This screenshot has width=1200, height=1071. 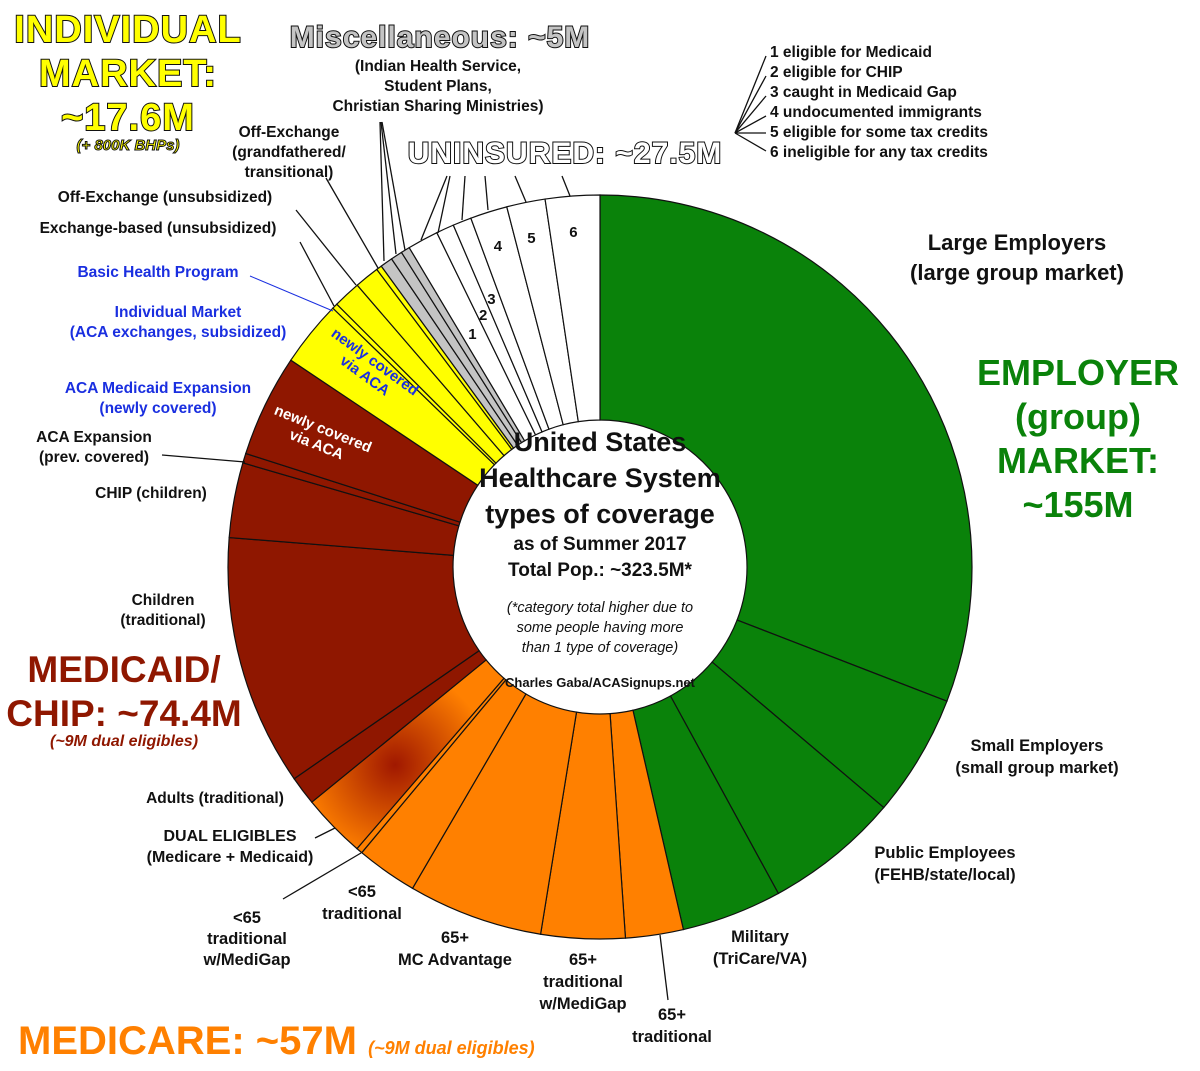 I want to click on heading-line: EMPLOYER, so click(x=1078, y=372).